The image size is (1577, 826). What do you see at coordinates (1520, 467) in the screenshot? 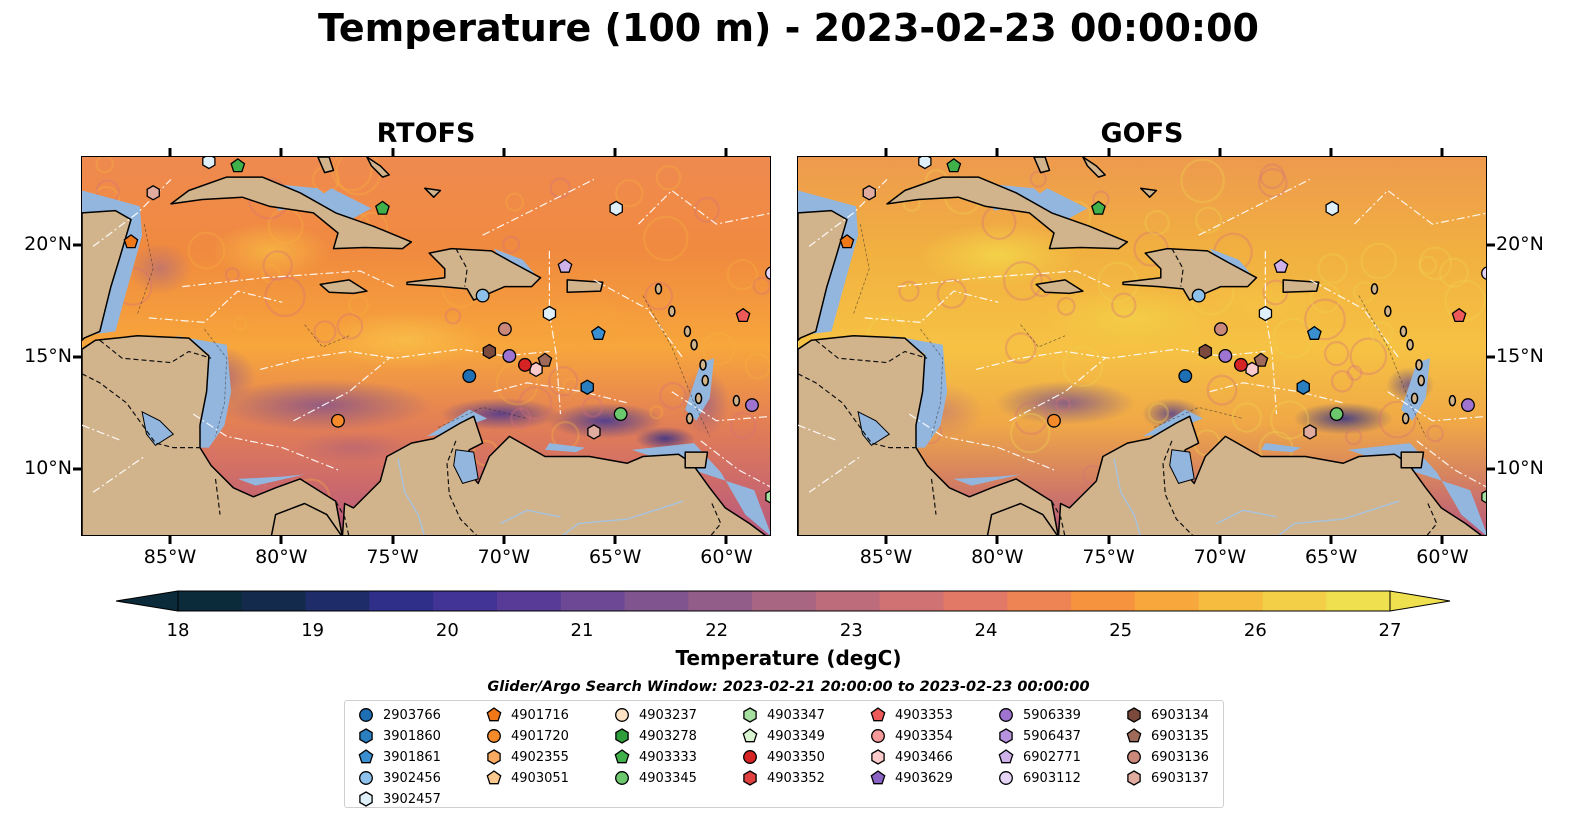
I see `lat-label-right-10: 10°N` at bounding box center [1520, 467].